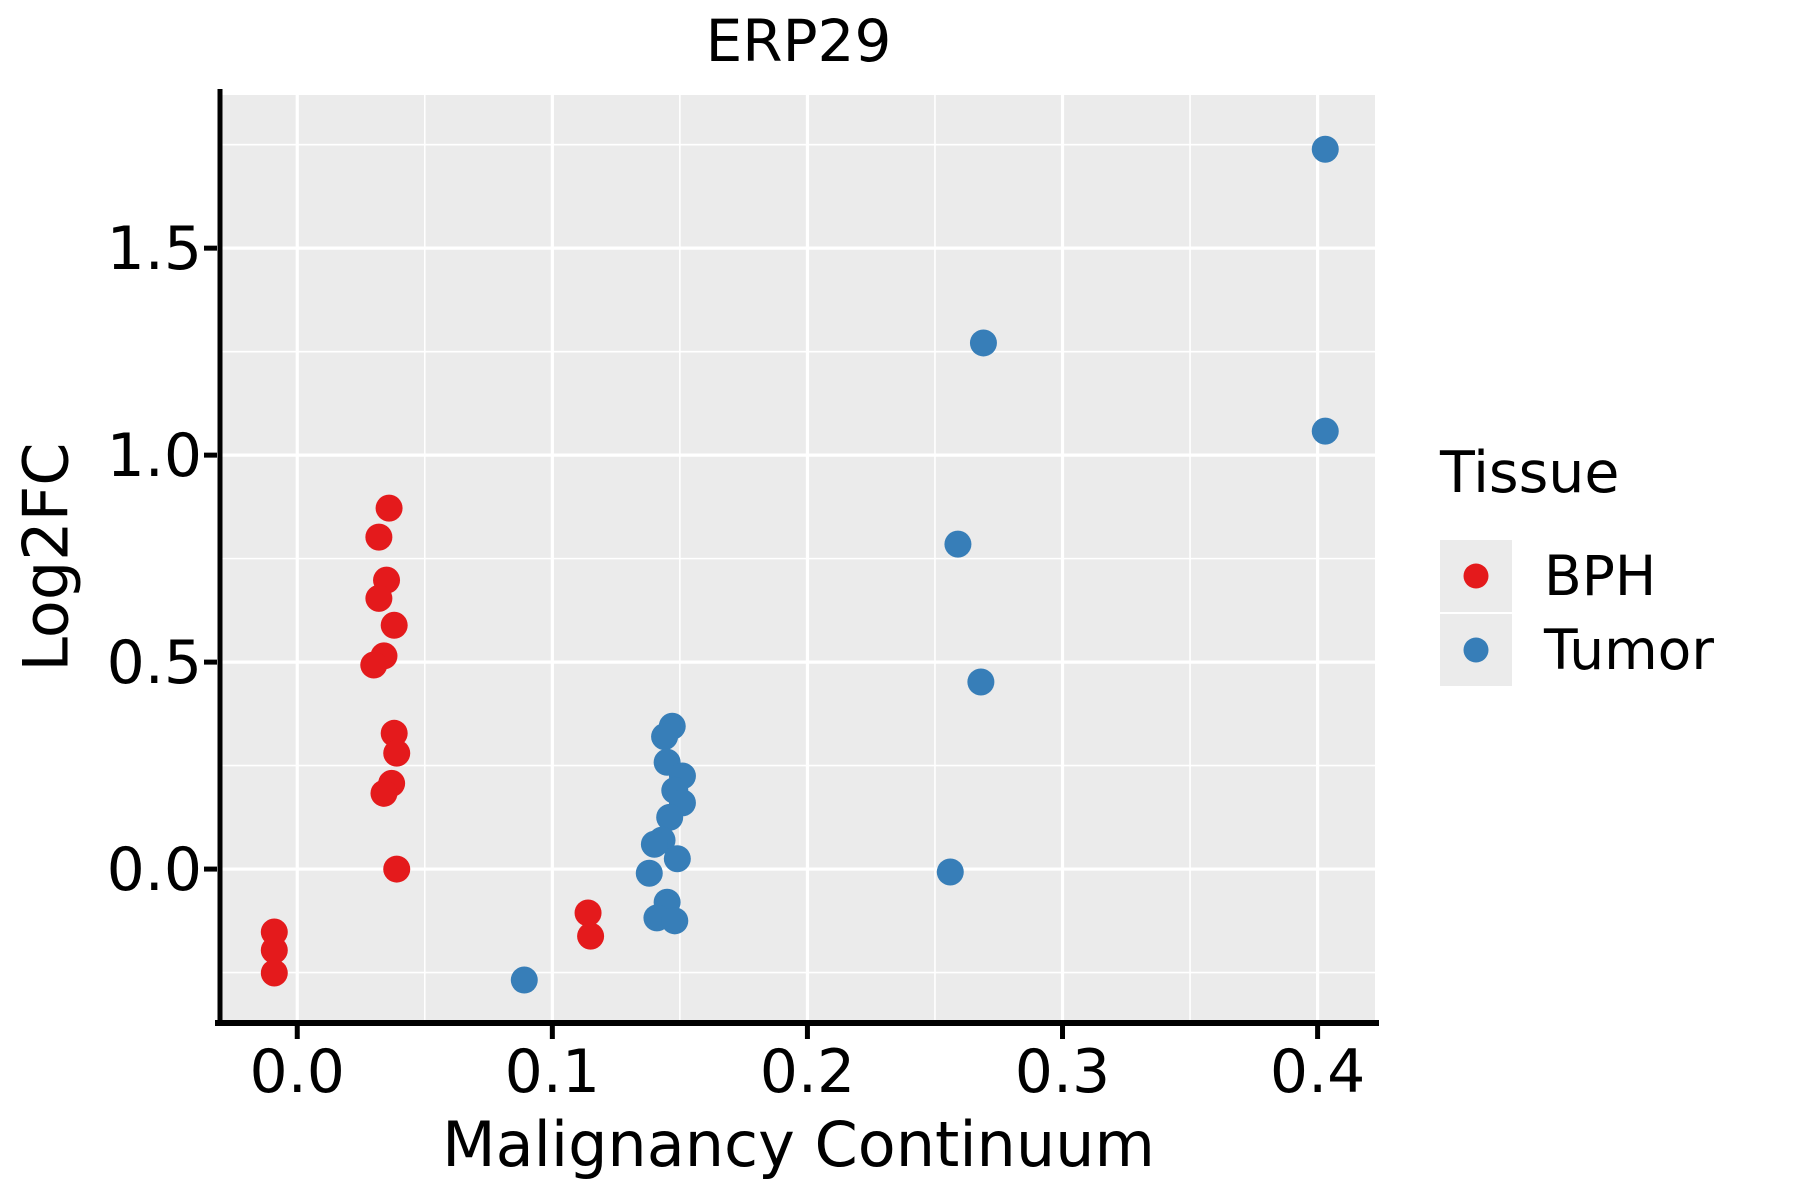  I want to click on legend: Tissue BPH Tumor, so click(1577, 564).